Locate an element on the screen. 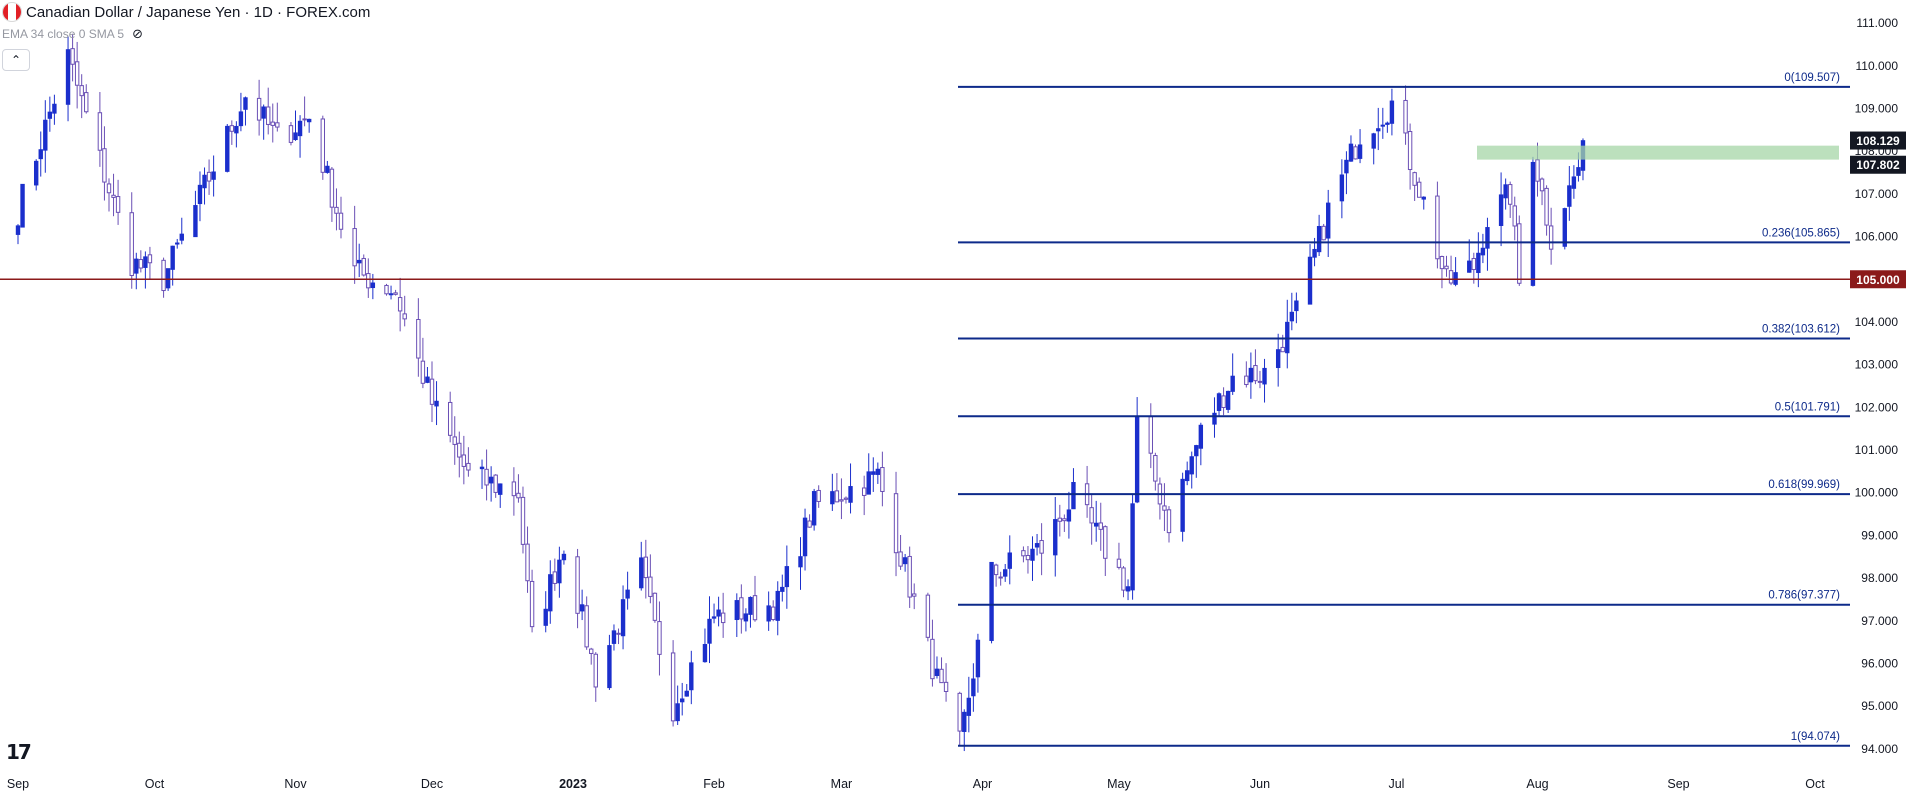  indicator-label: EMA 34 close 0 SMA 5 is located at coordinates (63, 34).